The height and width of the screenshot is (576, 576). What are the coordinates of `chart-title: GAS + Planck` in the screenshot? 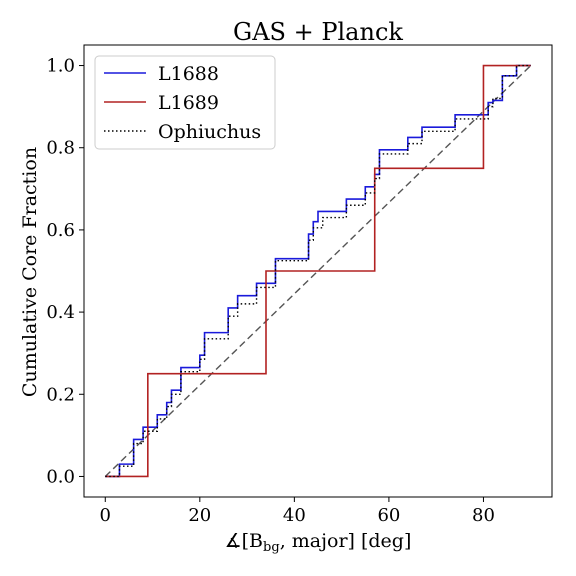 It's located at (318, 32).